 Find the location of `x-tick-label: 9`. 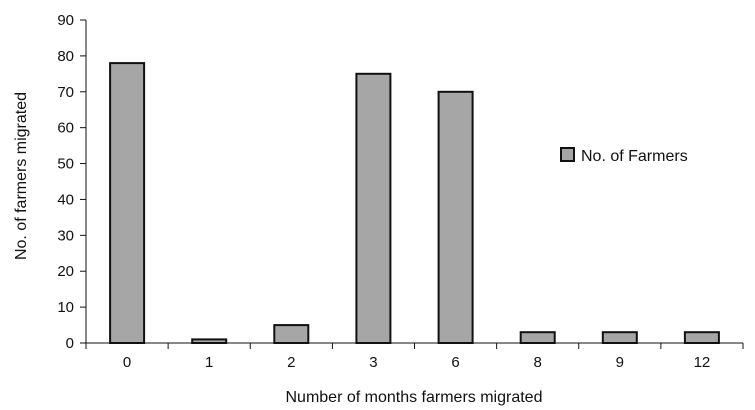

x-tick-label: 9 is located at coordinates (620, 362).